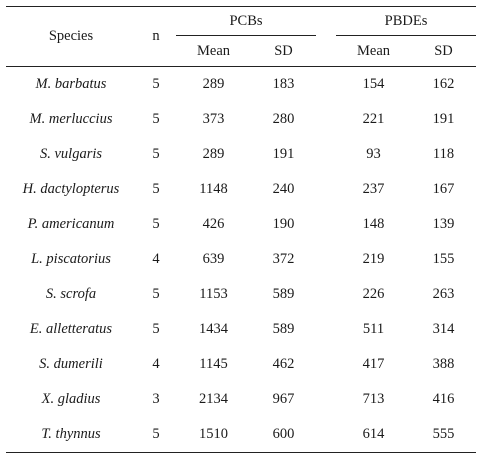  Describe the element at coordinates (213, 224) in the screenshot. I see `pcb-mean-cell: 426` at that location.